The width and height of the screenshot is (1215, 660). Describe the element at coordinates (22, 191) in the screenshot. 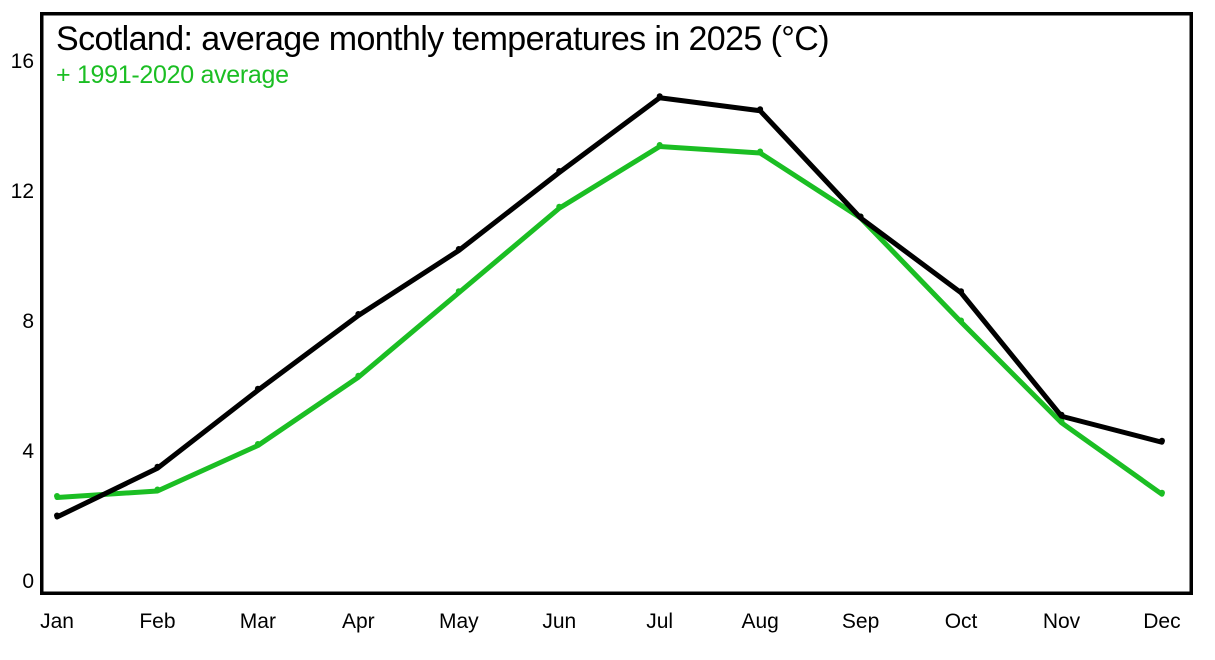

I see `y-axis-tick-label: 12` at that location.